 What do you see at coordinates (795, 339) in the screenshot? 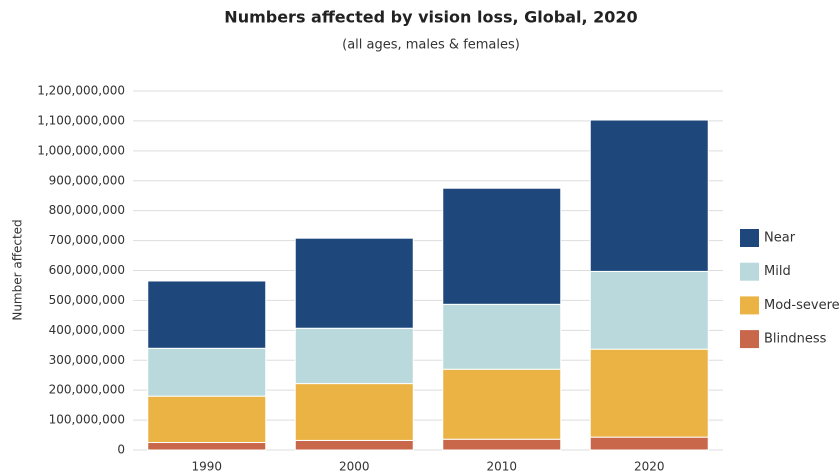
I see `legend-label: Blindness` at bounding box center [795, 339].